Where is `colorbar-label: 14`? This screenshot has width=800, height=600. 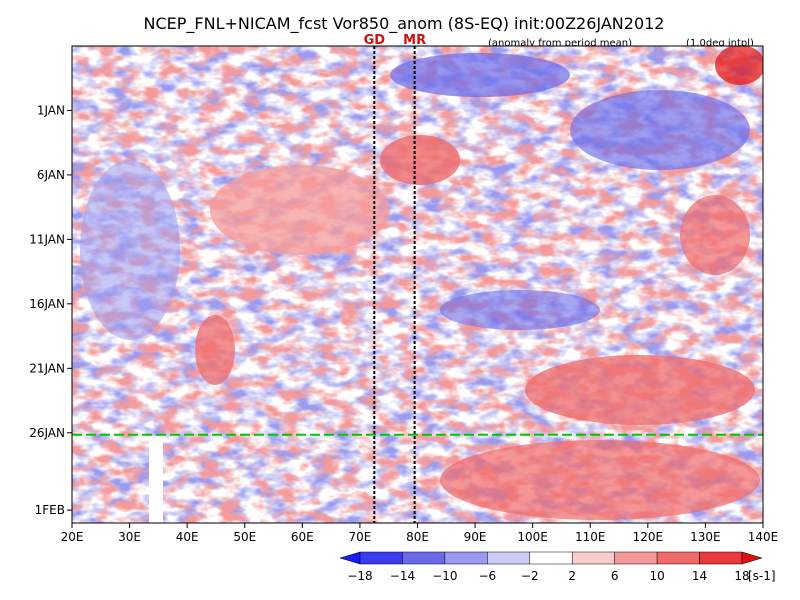 colorbar-label: 14 is located at coordinates (699, 576).